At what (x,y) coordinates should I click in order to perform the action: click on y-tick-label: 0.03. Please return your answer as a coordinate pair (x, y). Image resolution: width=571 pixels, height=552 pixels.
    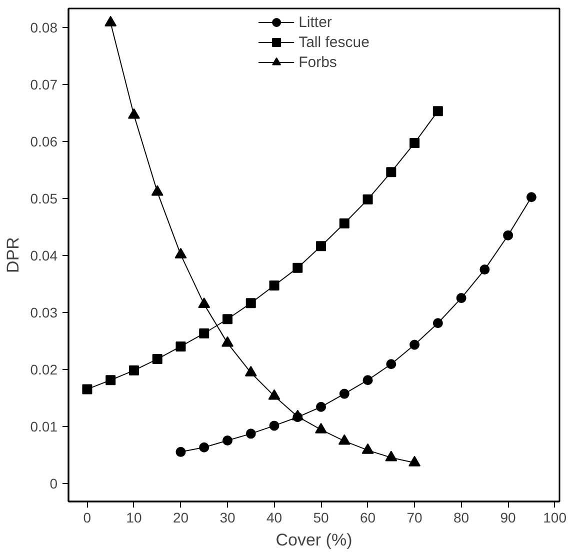
    Looking at the image, I should click on (44, 312).